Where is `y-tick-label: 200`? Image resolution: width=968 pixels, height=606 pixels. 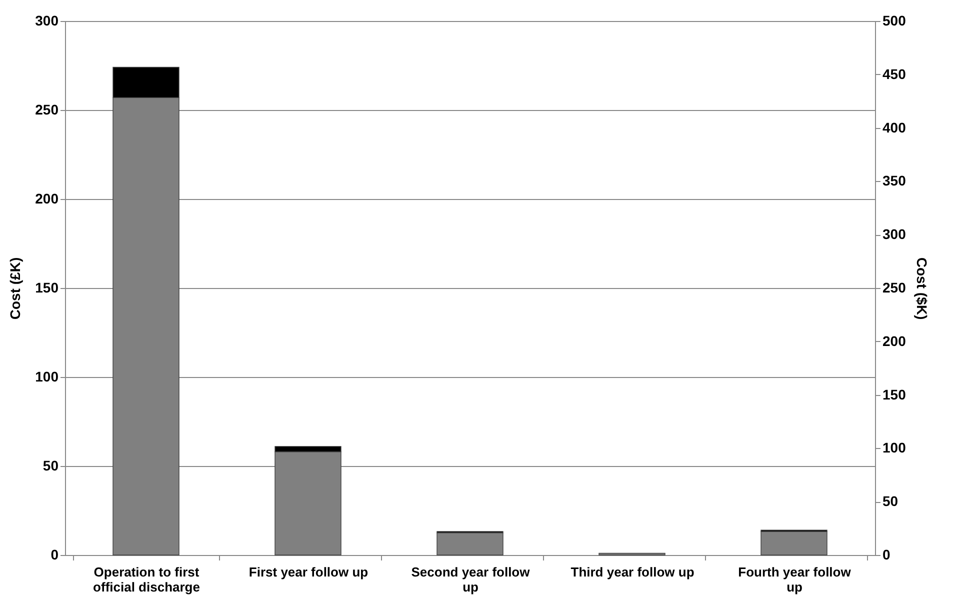
y-tick-label: 200 is located at coordinates (47, 198).